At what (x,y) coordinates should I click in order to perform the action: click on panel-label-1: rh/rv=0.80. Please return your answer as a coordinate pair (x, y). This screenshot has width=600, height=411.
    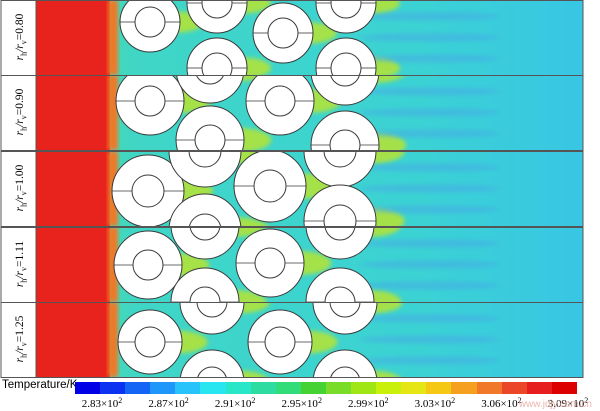
    Looking at the image, I should click on (21, 36).